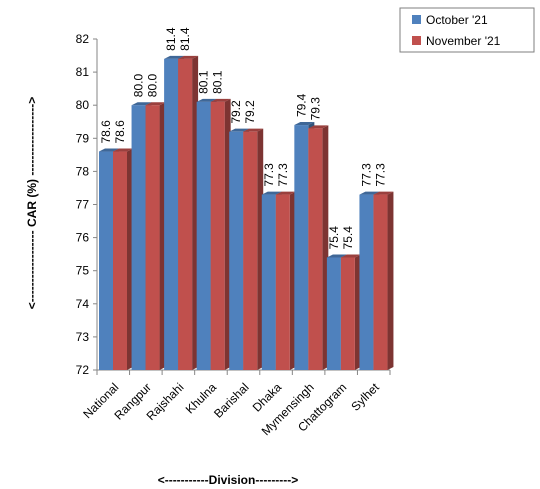 The image size is (540, 489). I want to click on data-label: 79.4, so click(301, 105).